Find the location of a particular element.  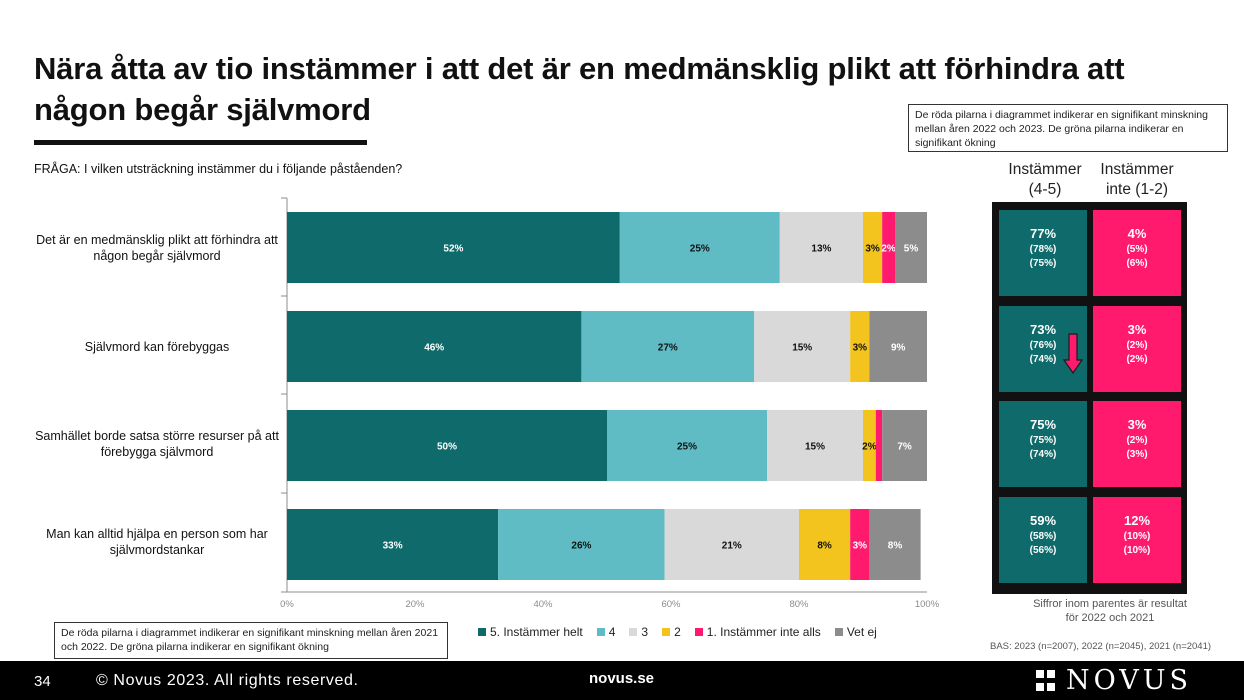

agree-value: 59% is located at coordinates (1043, 520).